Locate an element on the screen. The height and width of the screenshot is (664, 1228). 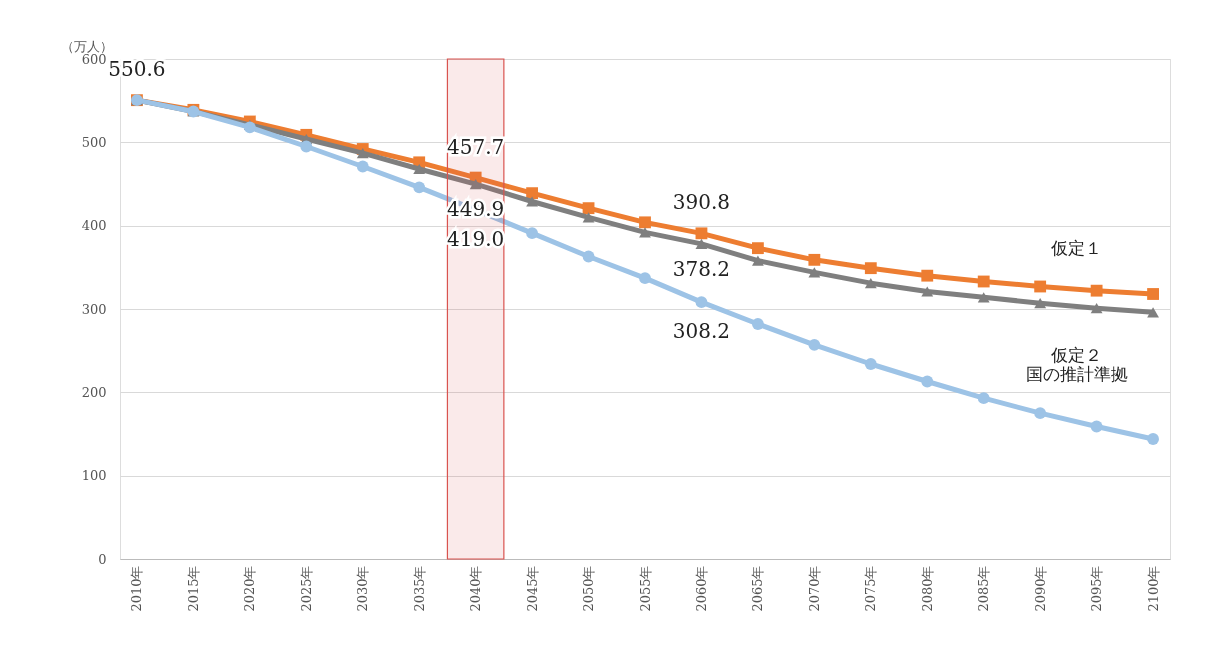
x-tick-label: 2045年 is located at coordinates (532, 588).